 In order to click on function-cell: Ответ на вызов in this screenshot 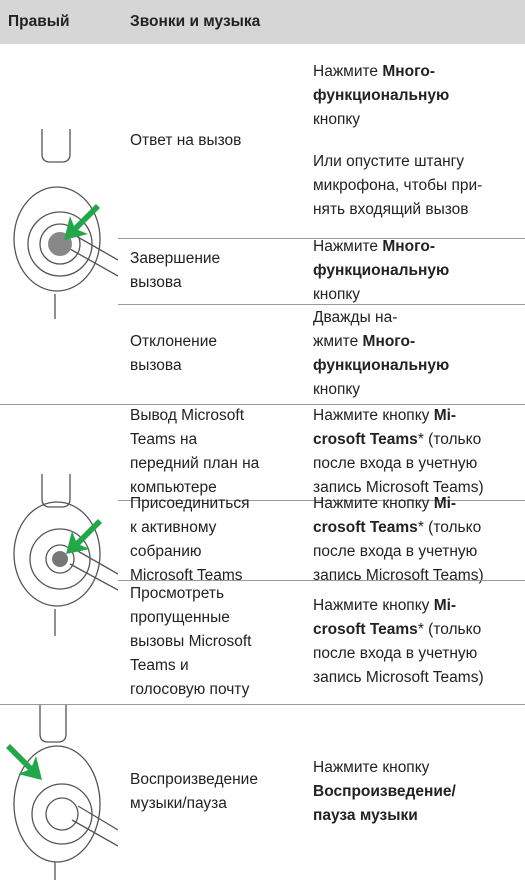, I will do `click(216, 141)`.